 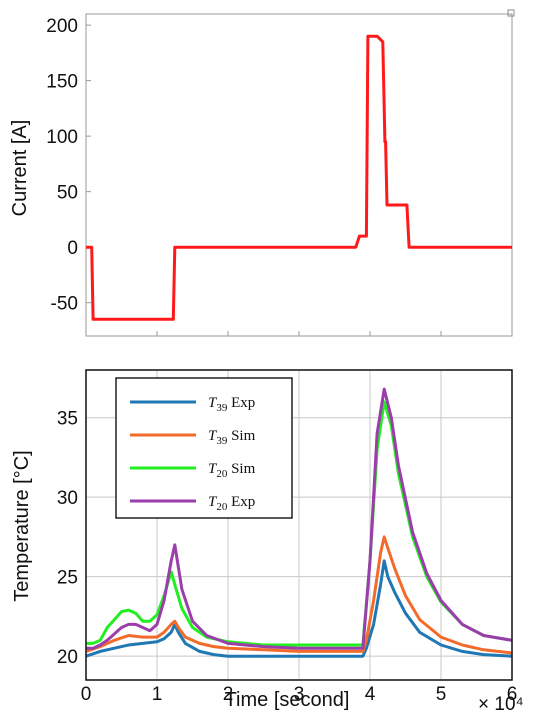 I want to click on temperature-x-tick-label: 6, so click(x=512, y=694).